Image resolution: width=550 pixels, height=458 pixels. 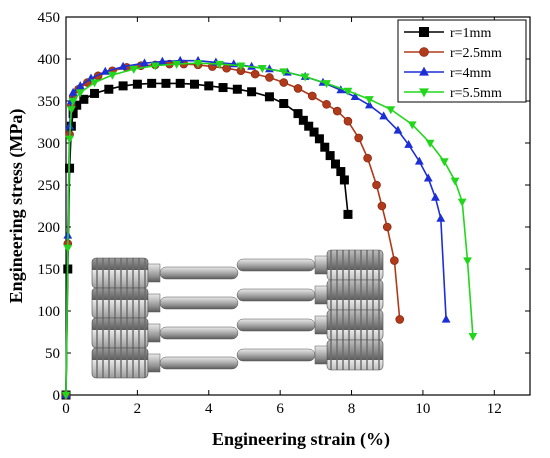 What do you see at coordinates (352, 409) in the screenshot?
I see `x-tick-label: 8` at bounding box center [352, 409].